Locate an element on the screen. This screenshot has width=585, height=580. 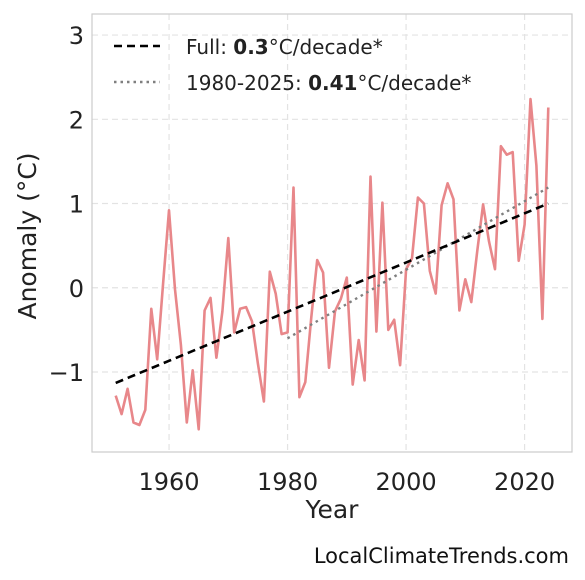
x-tick-label: 2000 is located at coordinates (406, 482).